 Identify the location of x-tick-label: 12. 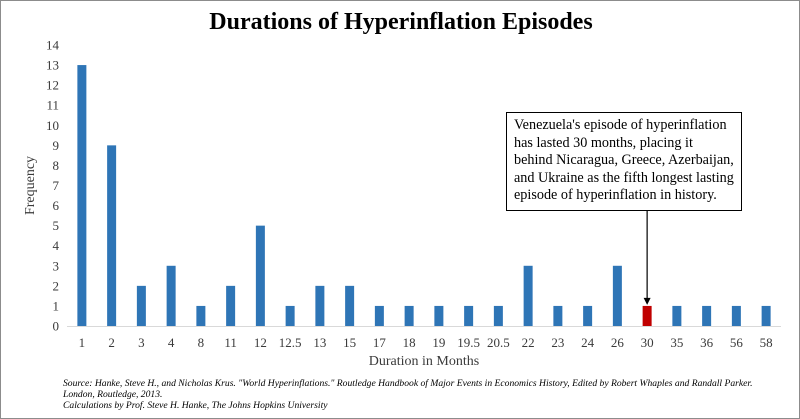
(260, 342).